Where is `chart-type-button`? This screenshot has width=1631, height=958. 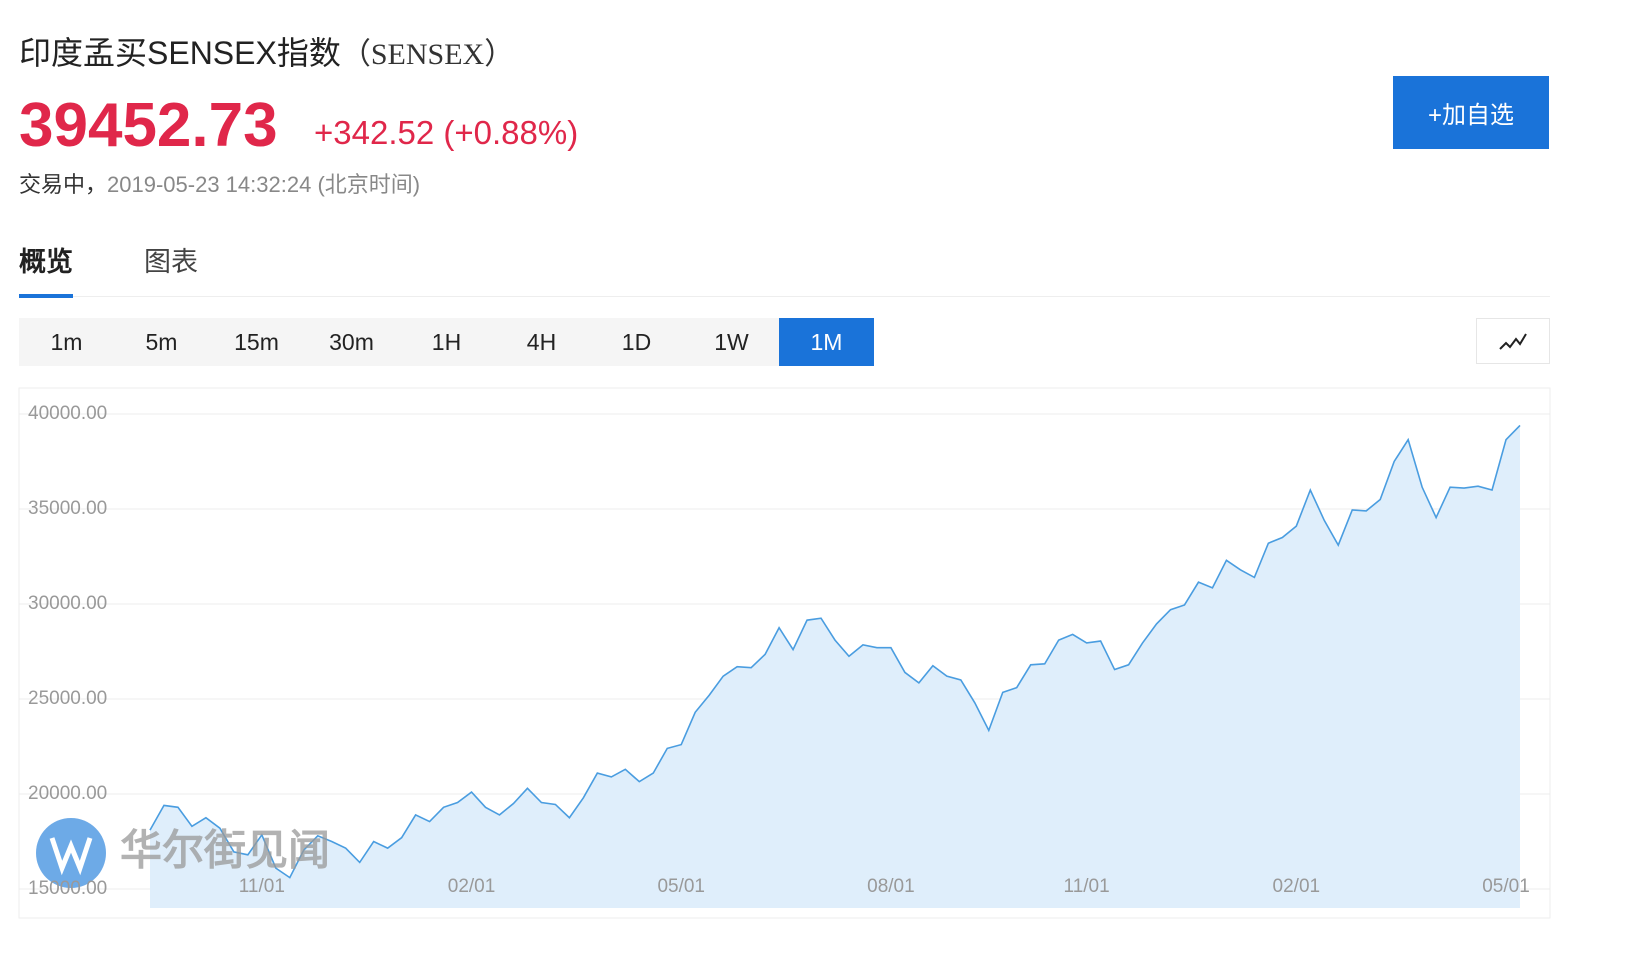
chart-type-button is located at coordinates (1513, 341).